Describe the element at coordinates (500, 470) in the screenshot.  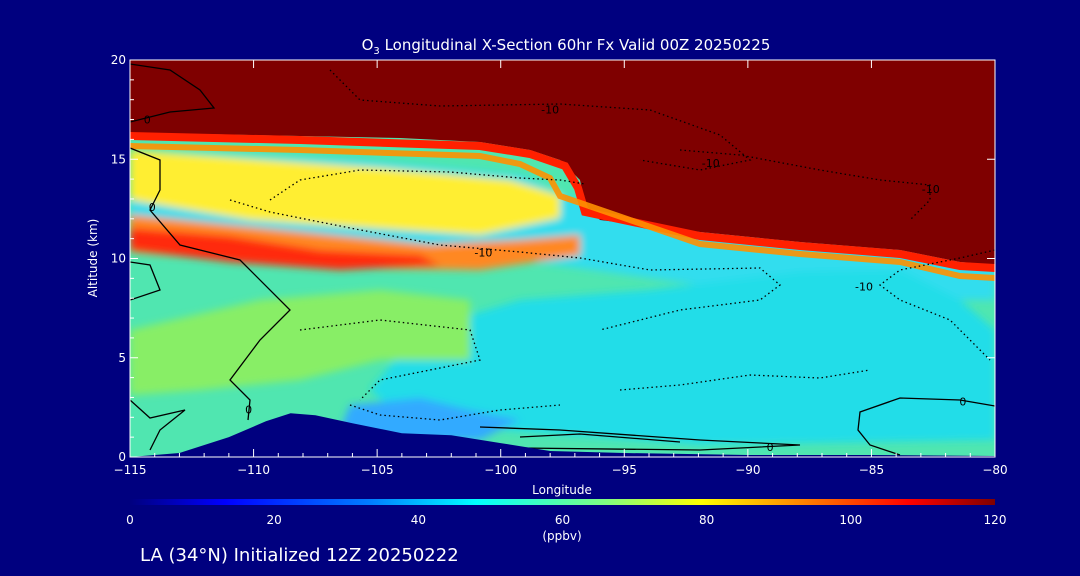
I see `x-tick-label: −100` at that location.